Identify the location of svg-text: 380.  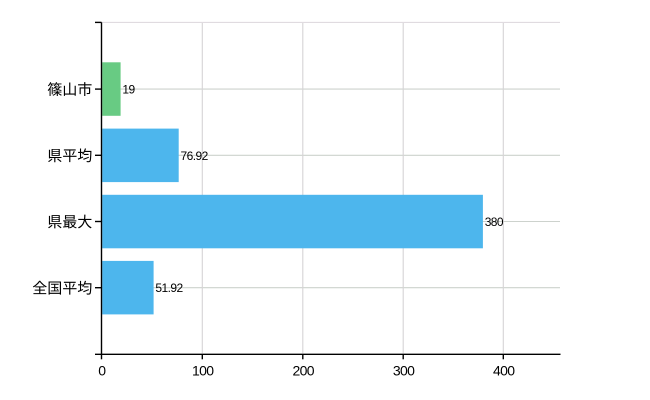
(494, 222).